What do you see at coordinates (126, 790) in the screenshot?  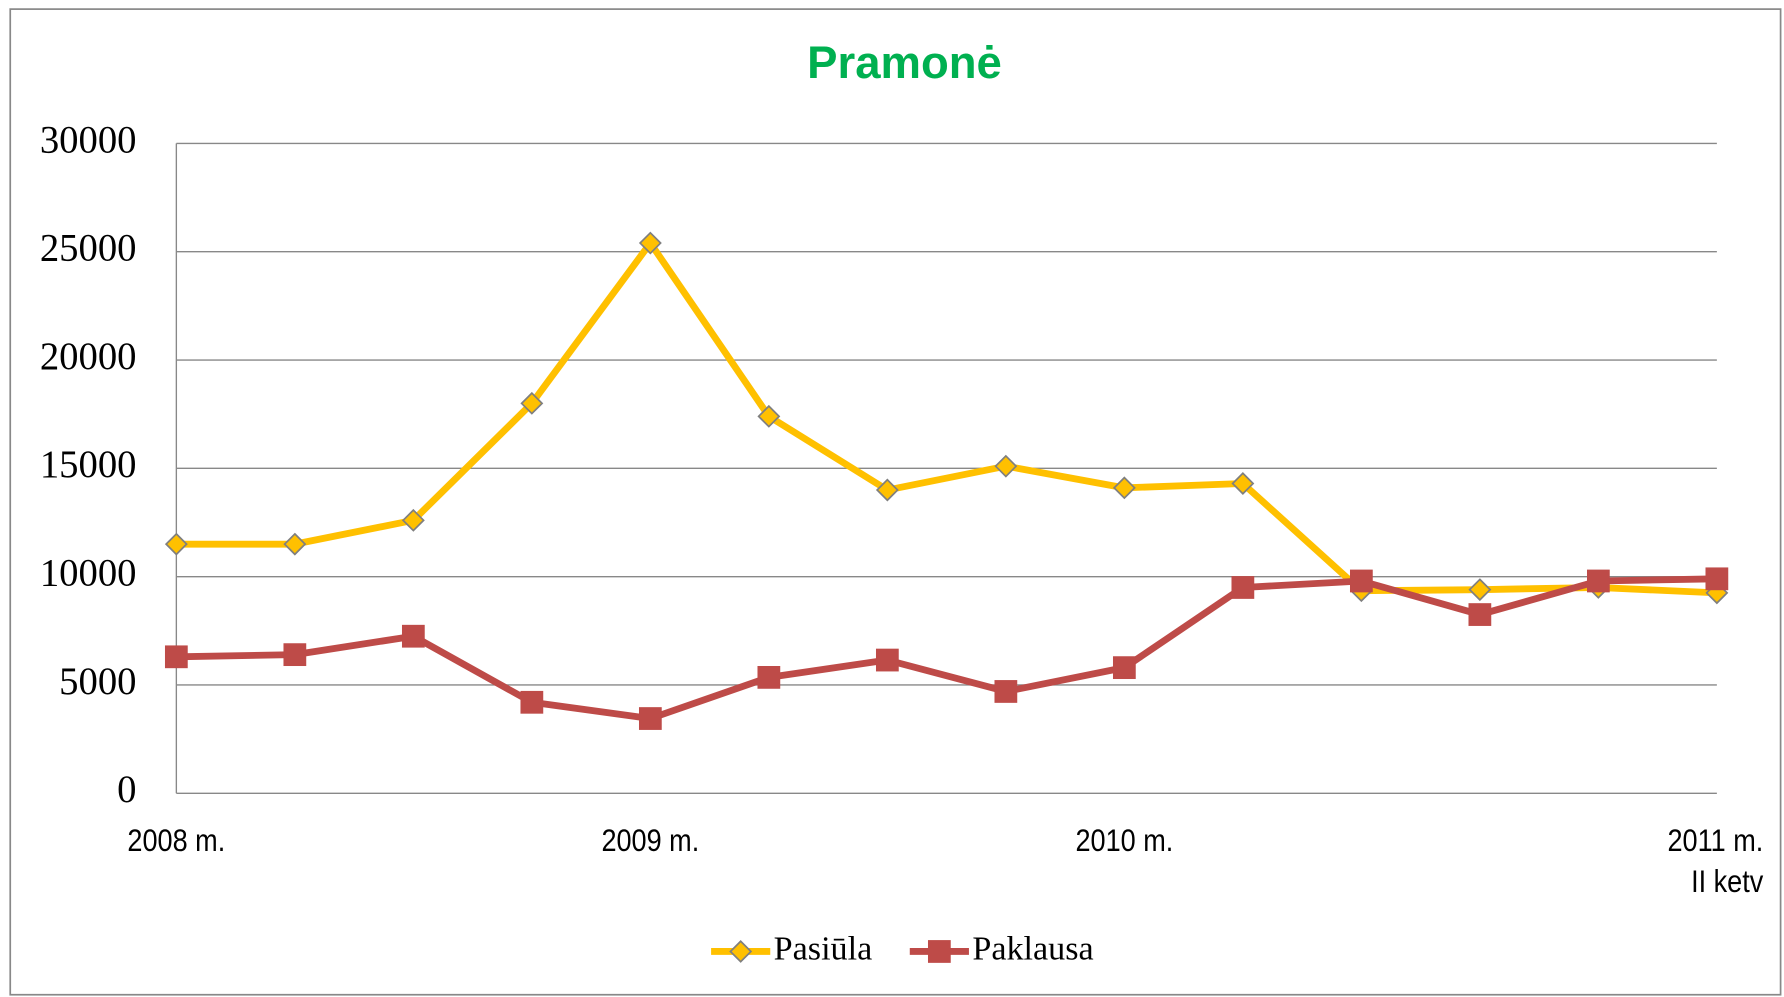 I see `y-tick-label: 0` at bounding box center [126, 790].